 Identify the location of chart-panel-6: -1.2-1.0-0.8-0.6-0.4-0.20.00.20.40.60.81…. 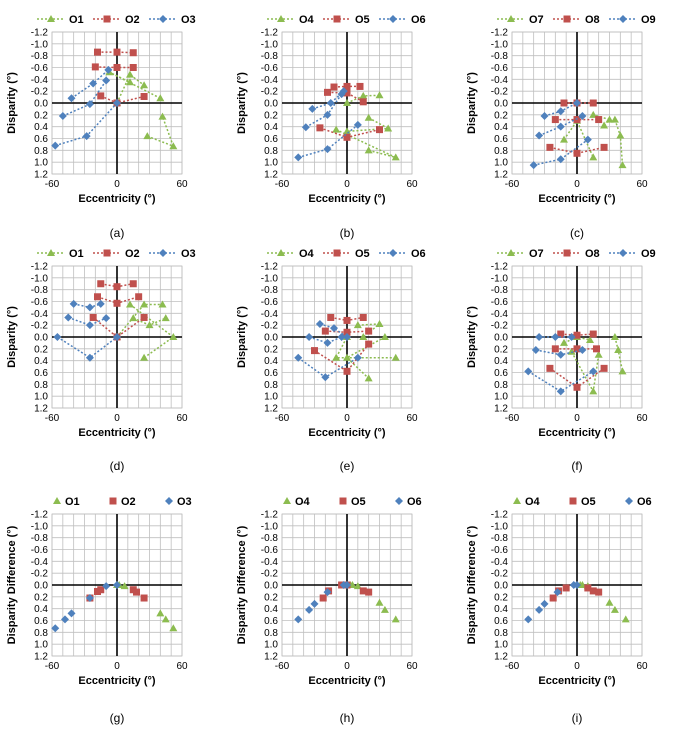
(561, 360).